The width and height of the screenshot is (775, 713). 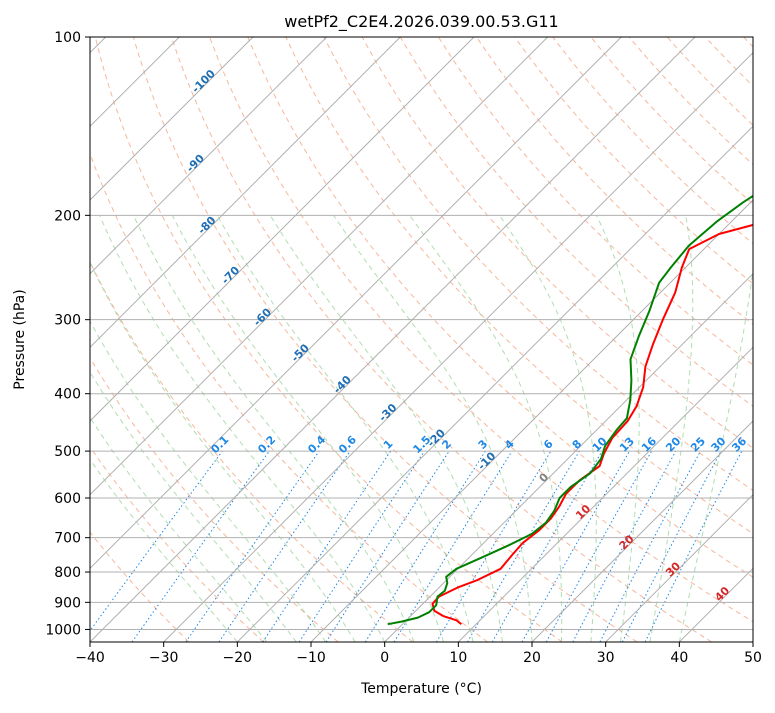 What do you see at coordinates (458, 658) in the screenshot?
I see `x-tick-label: 10` at bounding box center [458, 658].